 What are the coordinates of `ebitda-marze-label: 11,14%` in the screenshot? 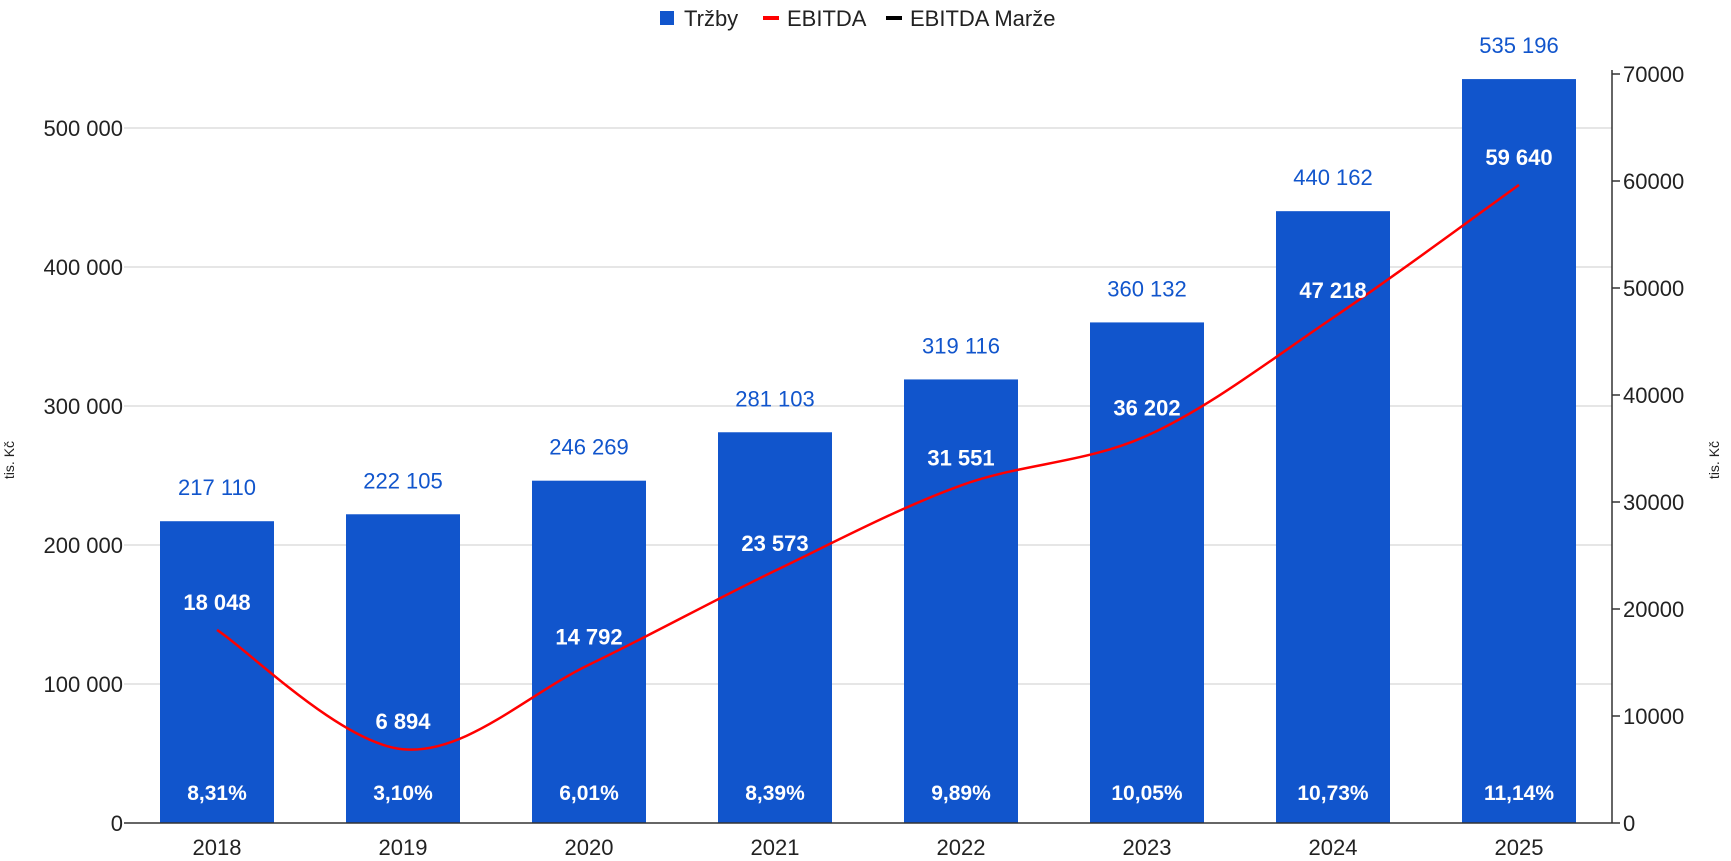 It's located at (1519, 793).